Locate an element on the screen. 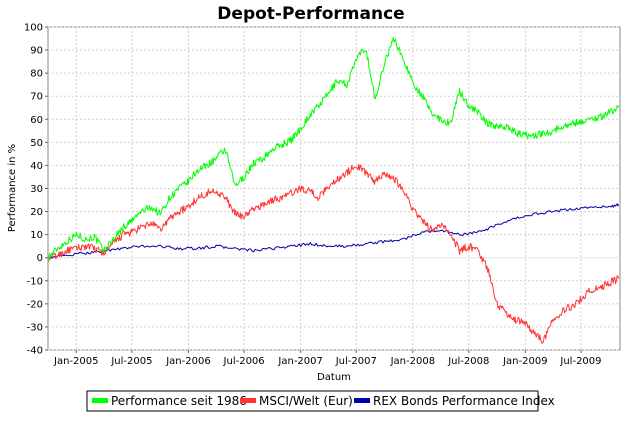  x-tick-label: Jan-2005 is located at coordinates (75, 361).